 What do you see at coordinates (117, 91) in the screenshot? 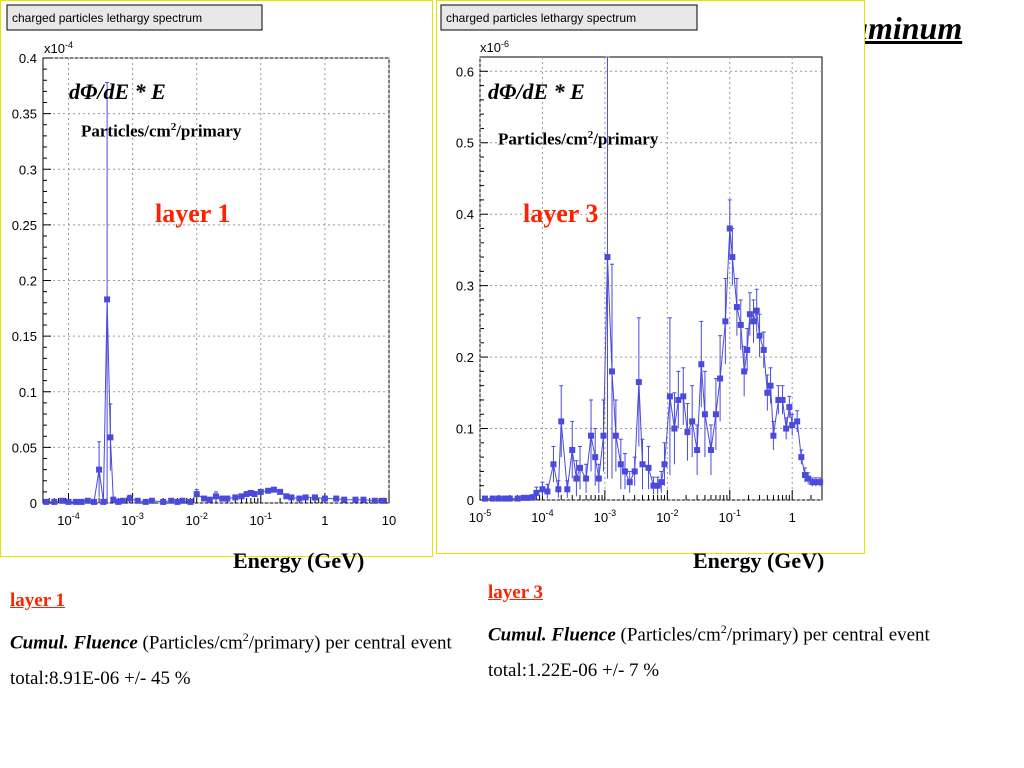
I see `formula-label: dΦ/dE * E` at bounding box center [117, 91].